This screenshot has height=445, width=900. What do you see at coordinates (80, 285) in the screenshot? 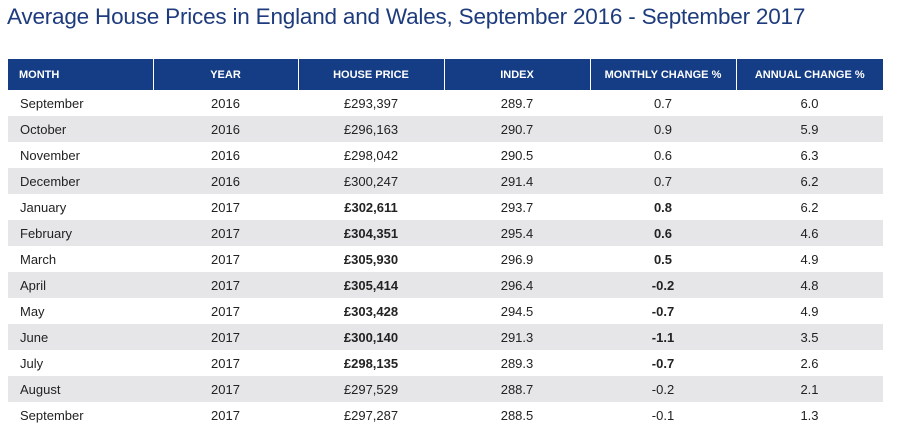
I see `cell-month: April` at bounding box center [80, 285].